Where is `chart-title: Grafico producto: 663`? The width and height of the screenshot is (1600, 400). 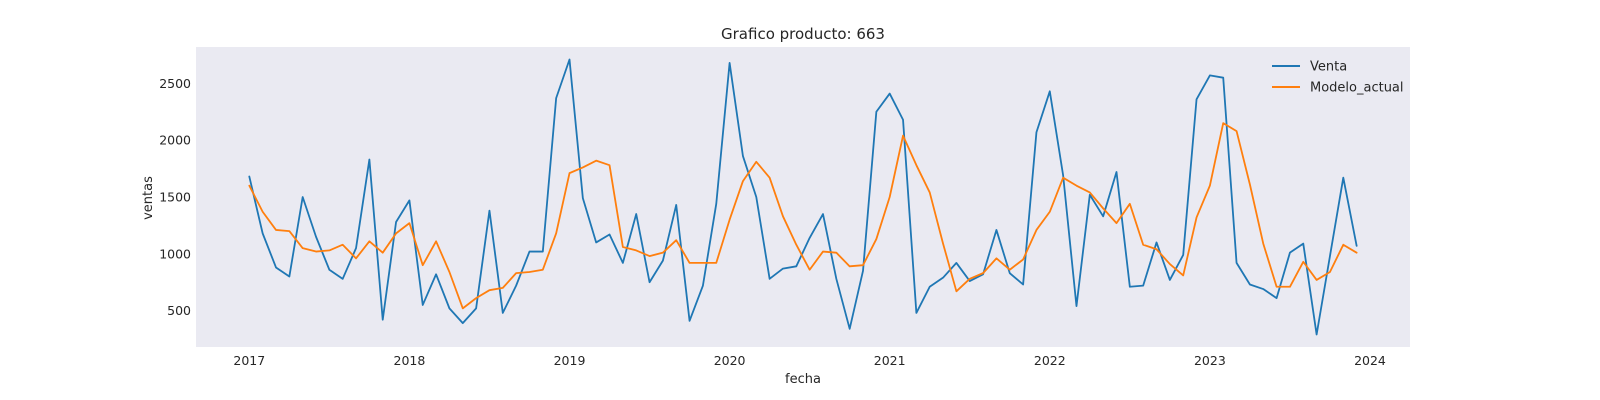 chart-title: Grafico producto: 663 is located at coordinates (803, 34).